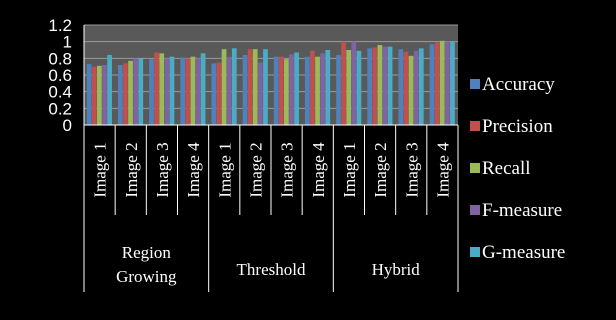 This screenshot has width=616, height=320. Describe the element at coordinates (518, 84) in the screenshot. I see `legend-entry: Accuracy` at that location.